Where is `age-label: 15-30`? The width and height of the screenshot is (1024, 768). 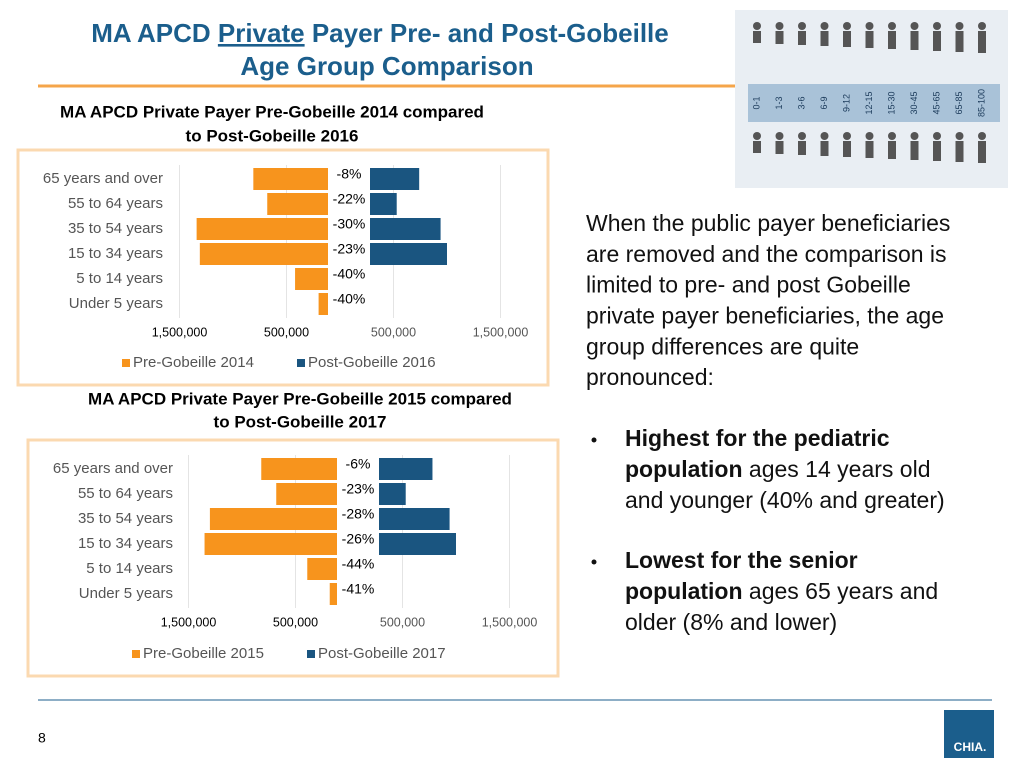
age-label: 15-30 is located at coordinates (891, 102).